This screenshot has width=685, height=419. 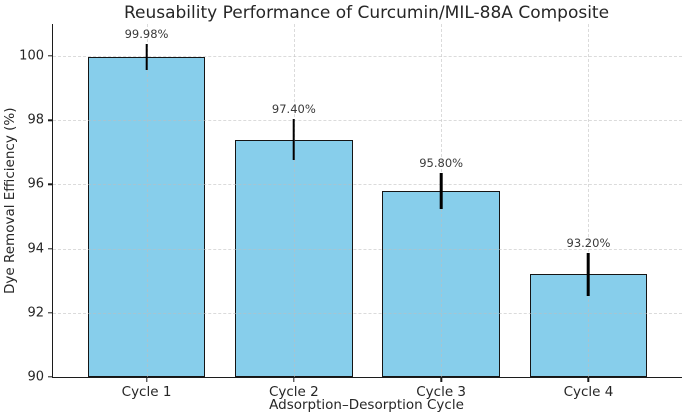 I want to click on bar-value-label: 95.80%, so click(x=441, y=163).